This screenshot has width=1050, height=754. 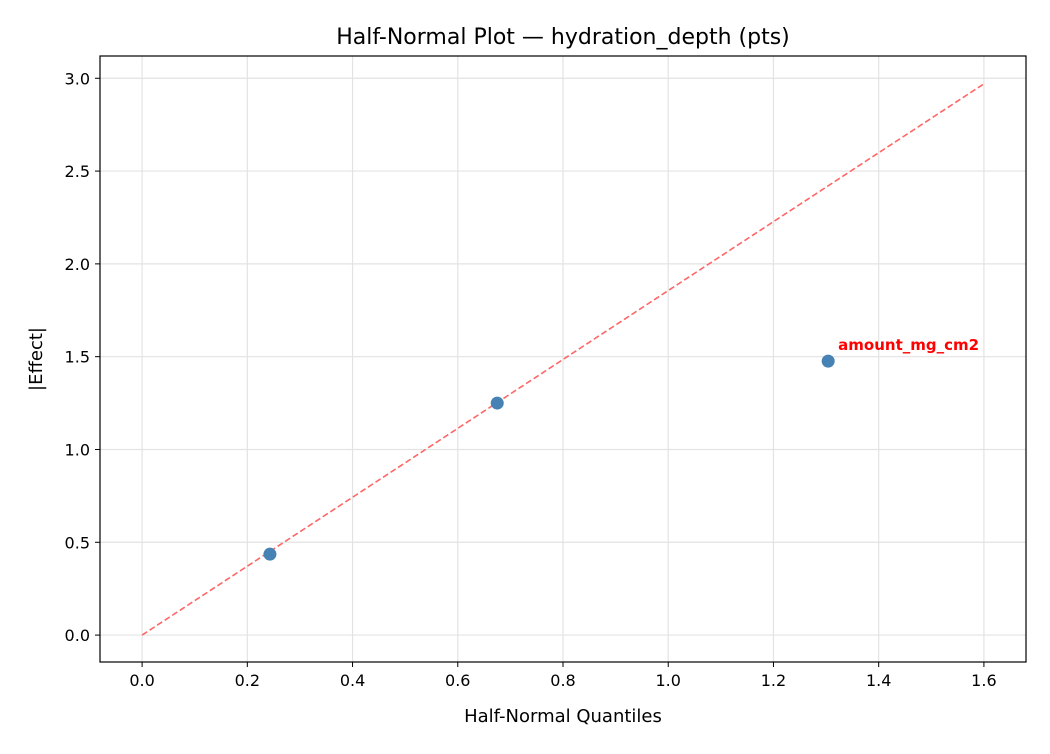 I want to click on y-tick-label: 3.0, so click(x=77, y=78).